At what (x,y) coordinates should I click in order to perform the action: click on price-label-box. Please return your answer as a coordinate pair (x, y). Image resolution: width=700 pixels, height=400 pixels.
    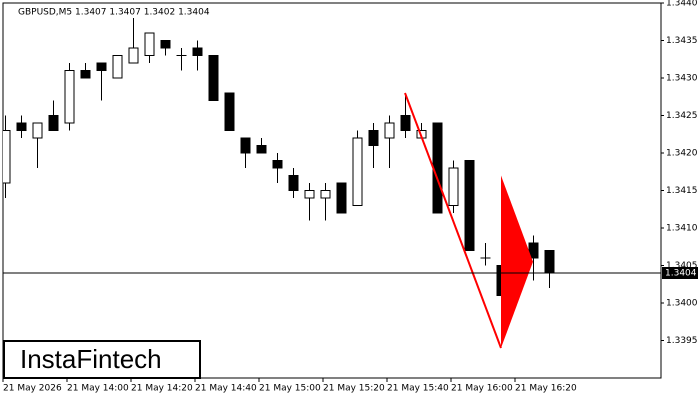
    Looking at the image, I should click on (680, 273).